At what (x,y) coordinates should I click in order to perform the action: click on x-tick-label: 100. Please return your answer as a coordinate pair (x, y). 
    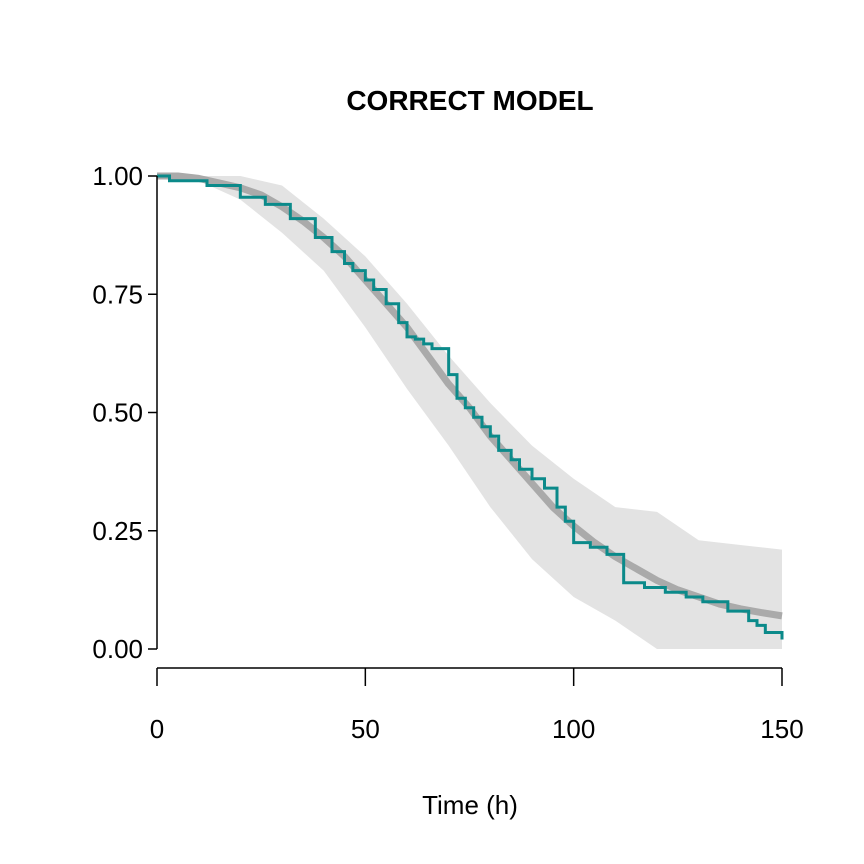
    Looking at the image, I should click on (573, 729).